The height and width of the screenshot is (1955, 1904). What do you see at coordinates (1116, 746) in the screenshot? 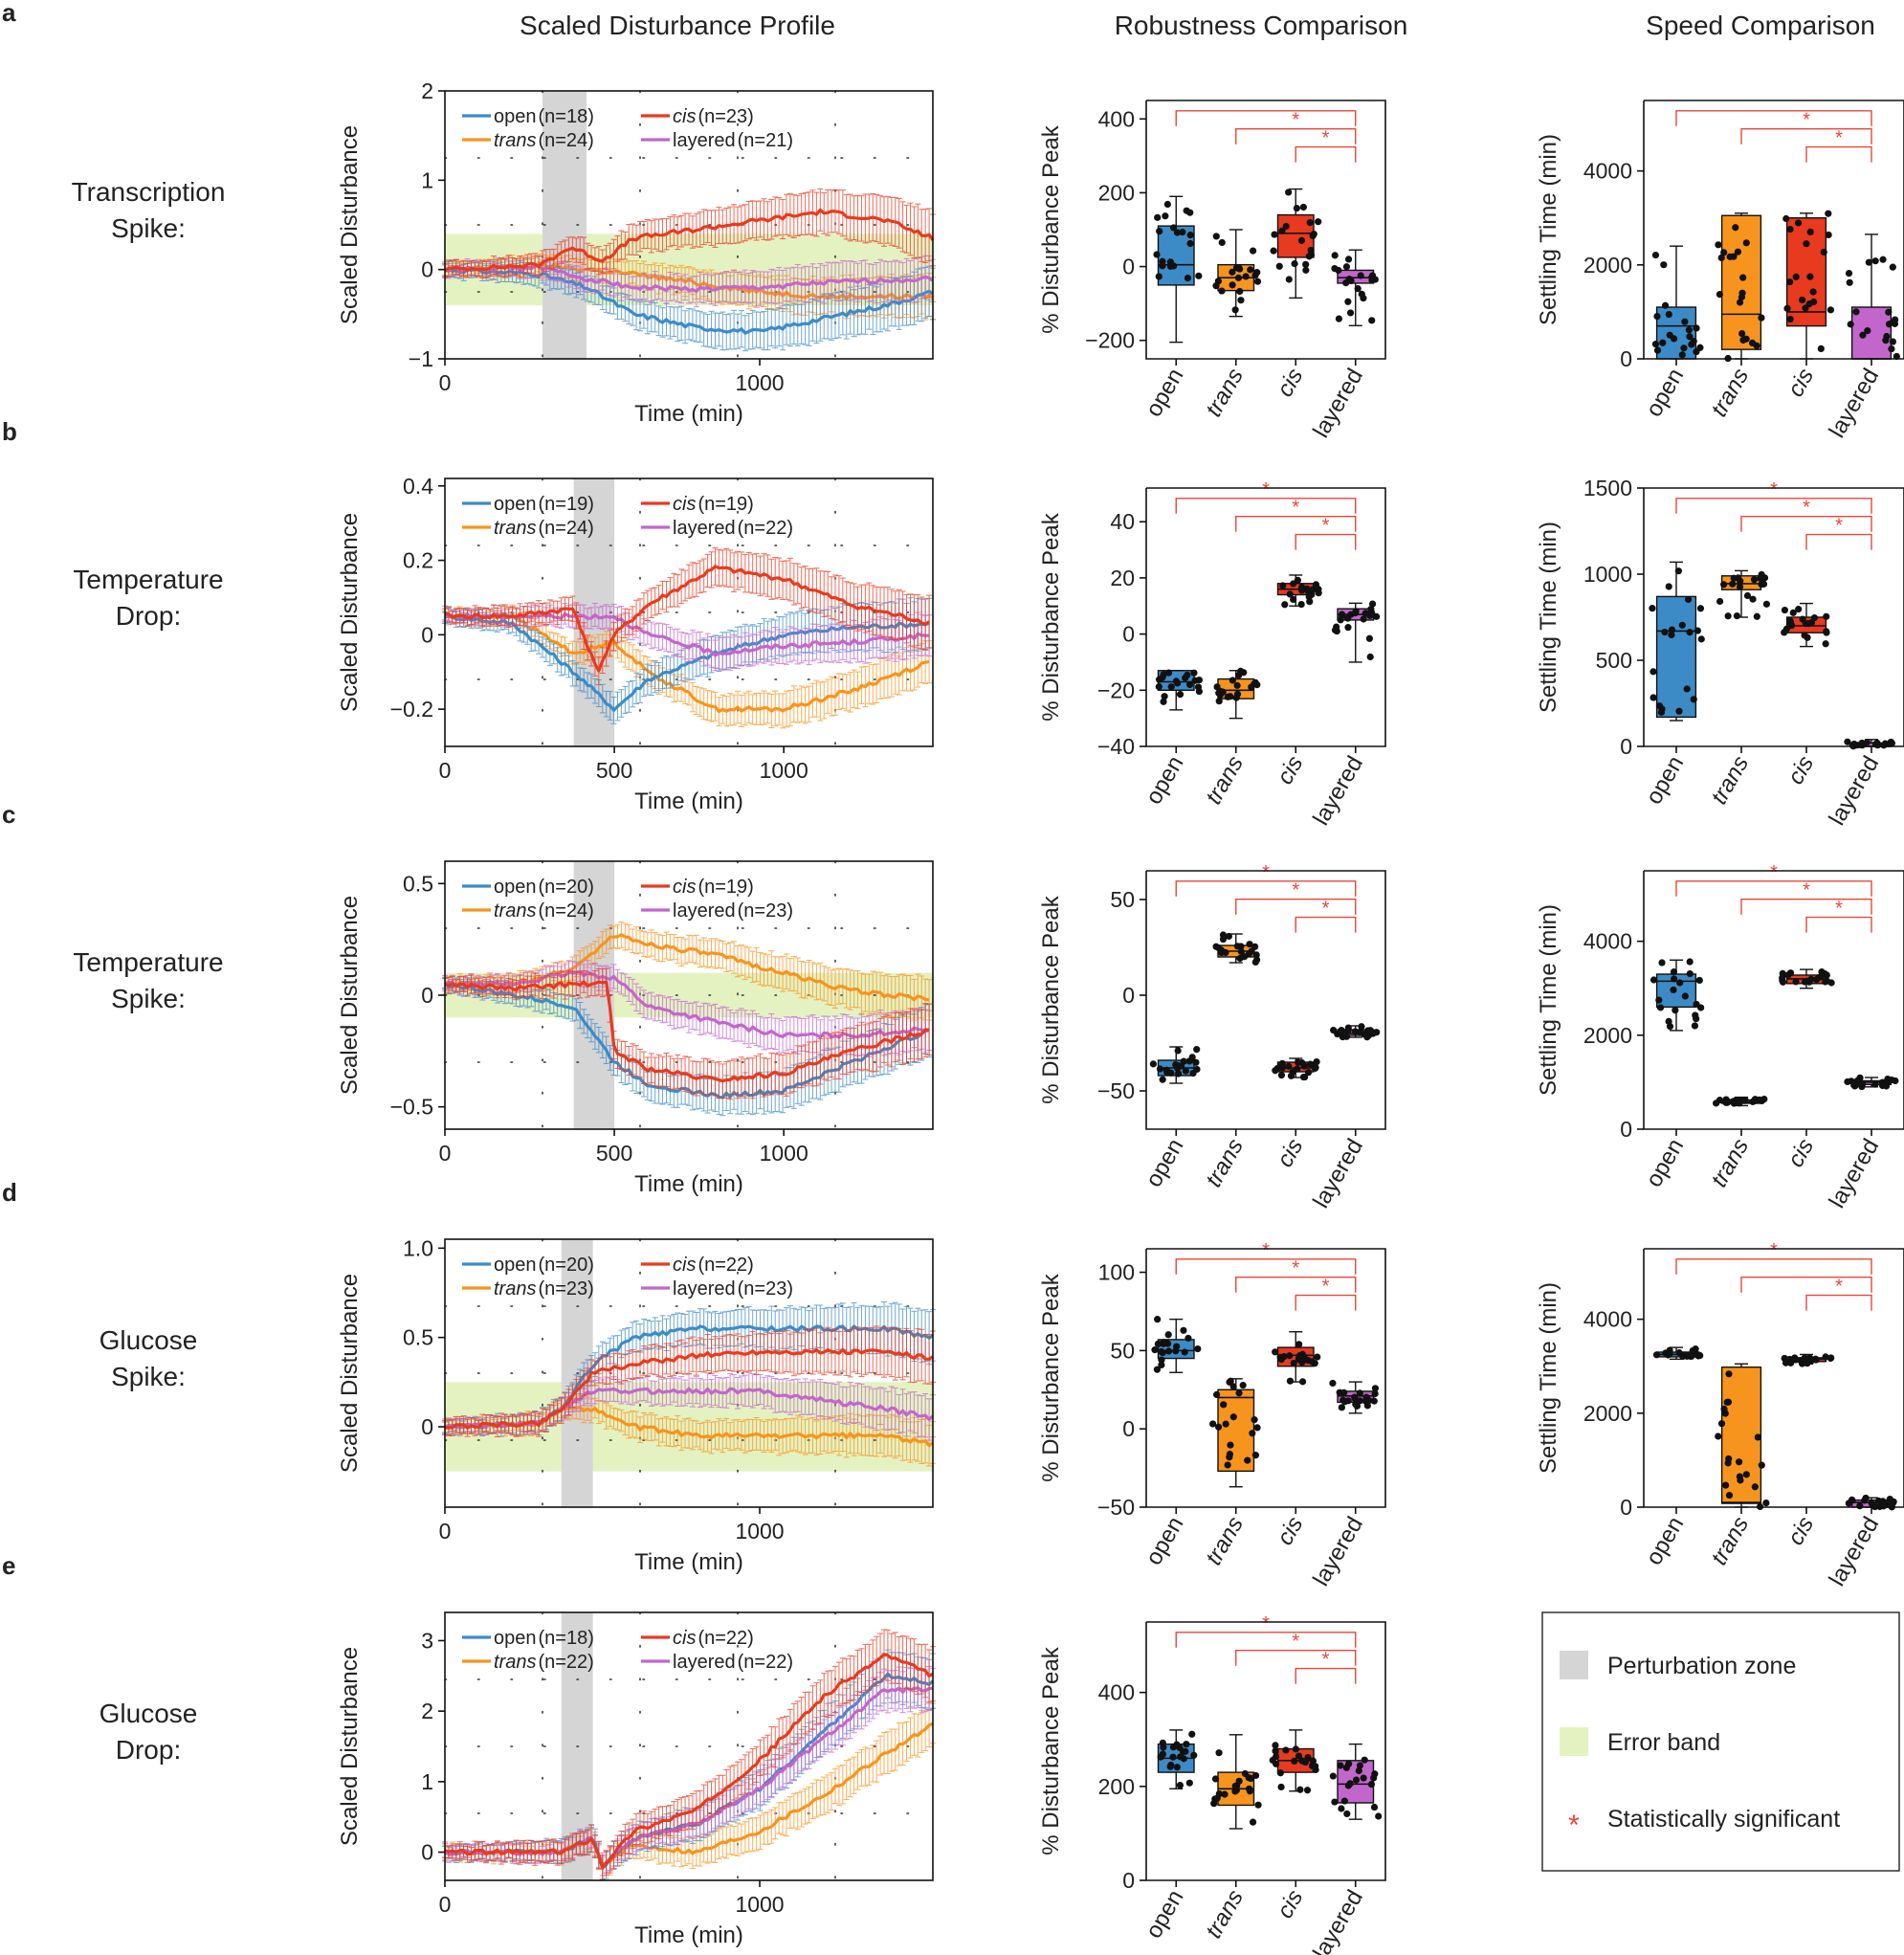
I see `y-tick-label: −40` at bounding box center [1116, 746].